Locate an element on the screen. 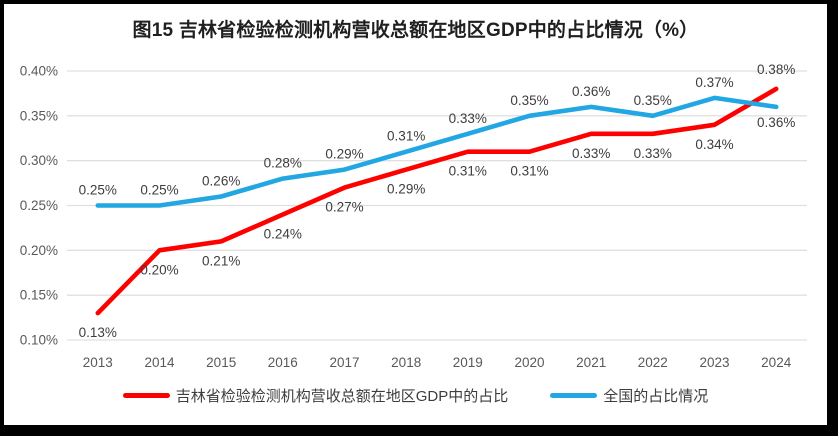  data-label: 0.21% is located at coordinates (221, 260).